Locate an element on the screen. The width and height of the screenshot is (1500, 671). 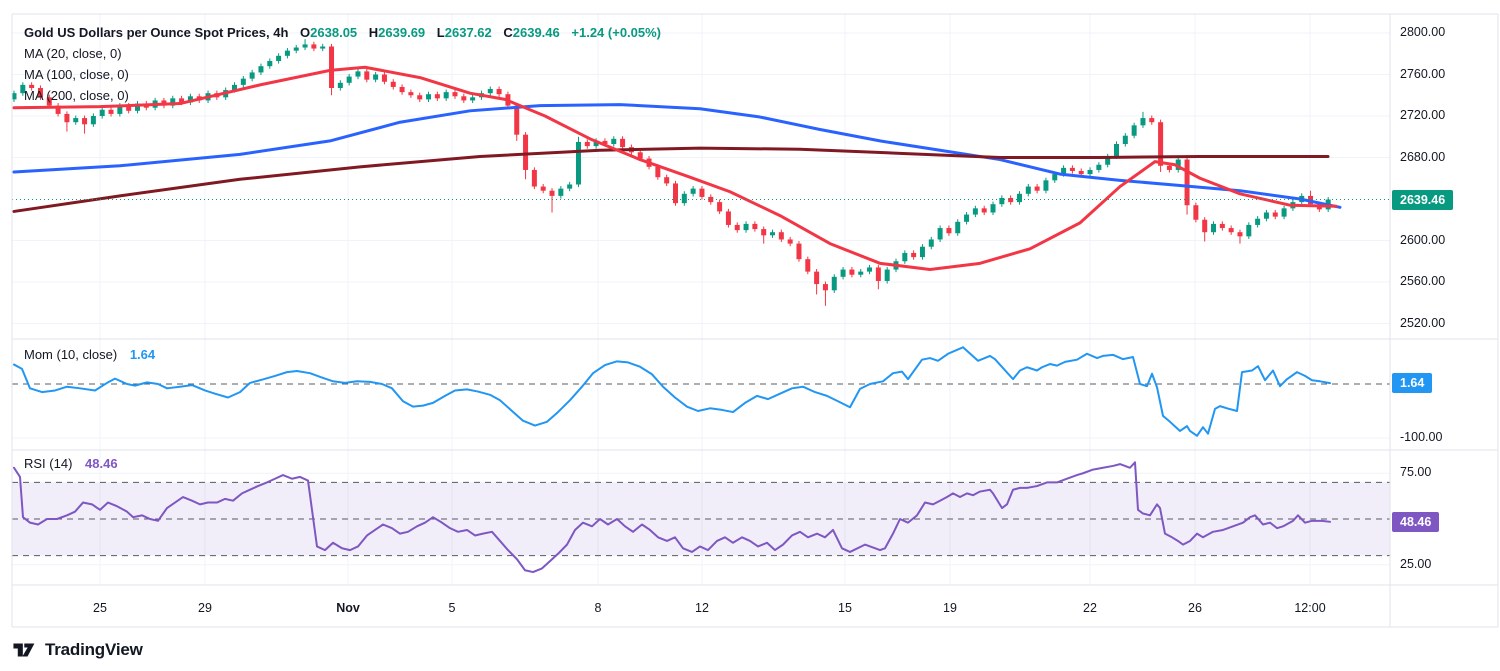
open-value: 2638.05 is located at coordinates (334, 32).